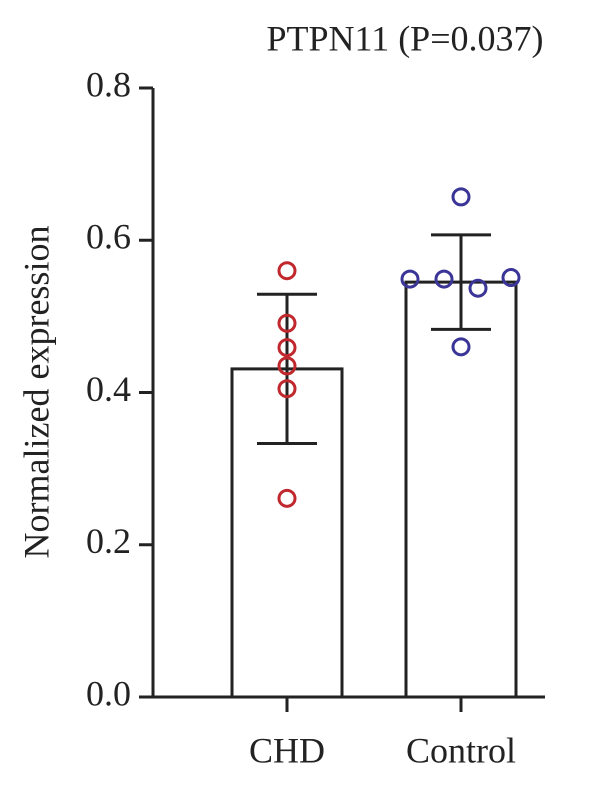  I want to click on x-tick-label: CHD, so click(287, 750).